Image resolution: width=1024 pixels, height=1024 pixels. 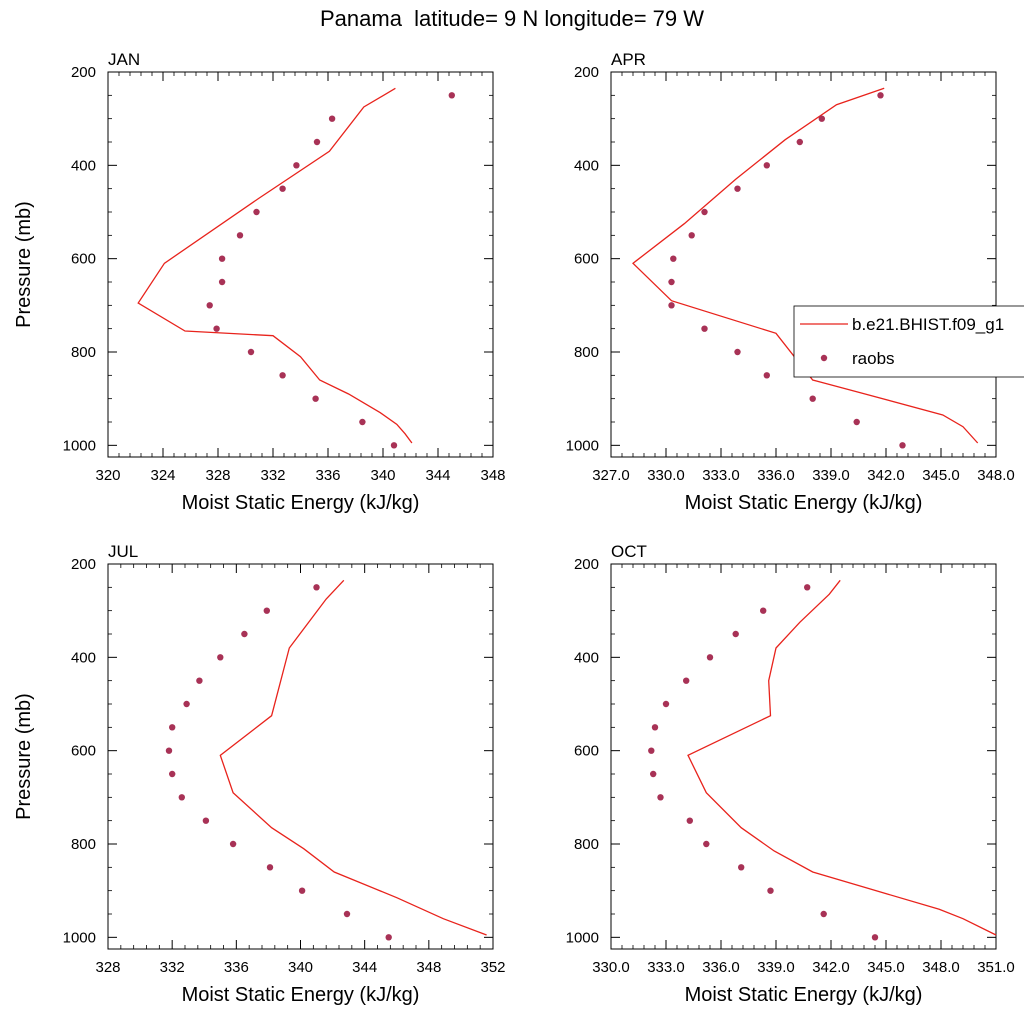 I want to click on x-tick-label: 351.0, so click(x=996, y=967).